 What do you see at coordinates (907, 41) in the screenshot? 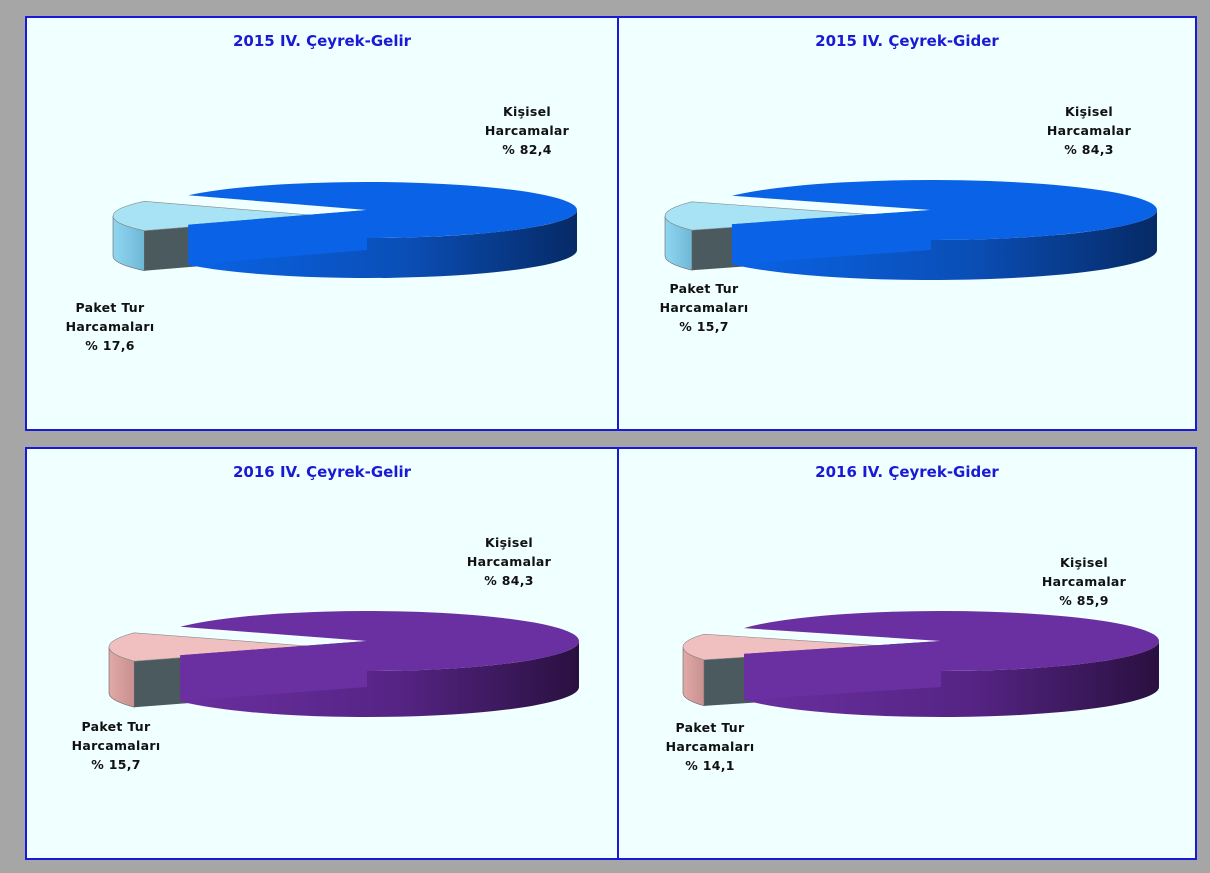
I see `chart-title: 2015 IV. Çeyrek-Gider` at bounding box center [907, 41].